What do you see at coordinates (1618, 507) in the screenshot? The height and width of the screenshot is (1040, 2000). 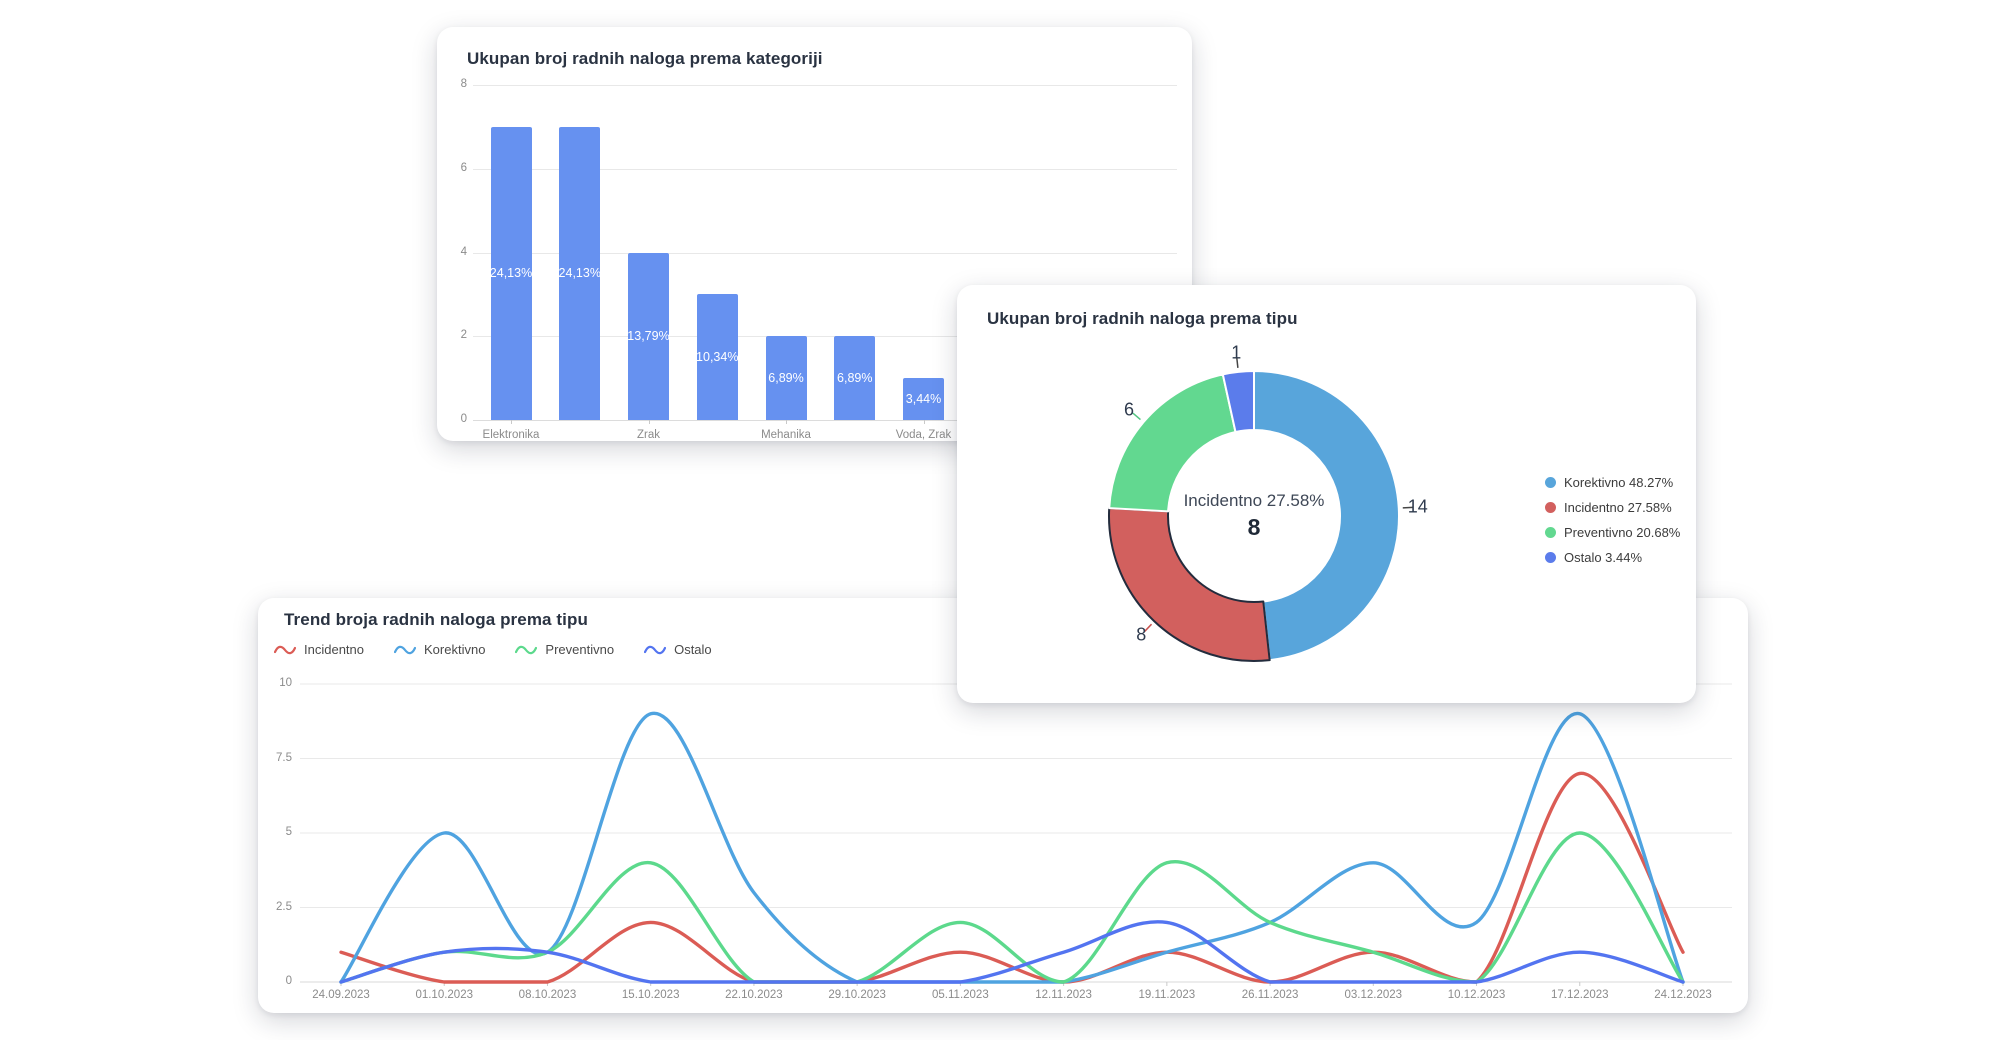 I see `legend-item-label: Incidentno 27.58%` at bounding box center [1618, 507].